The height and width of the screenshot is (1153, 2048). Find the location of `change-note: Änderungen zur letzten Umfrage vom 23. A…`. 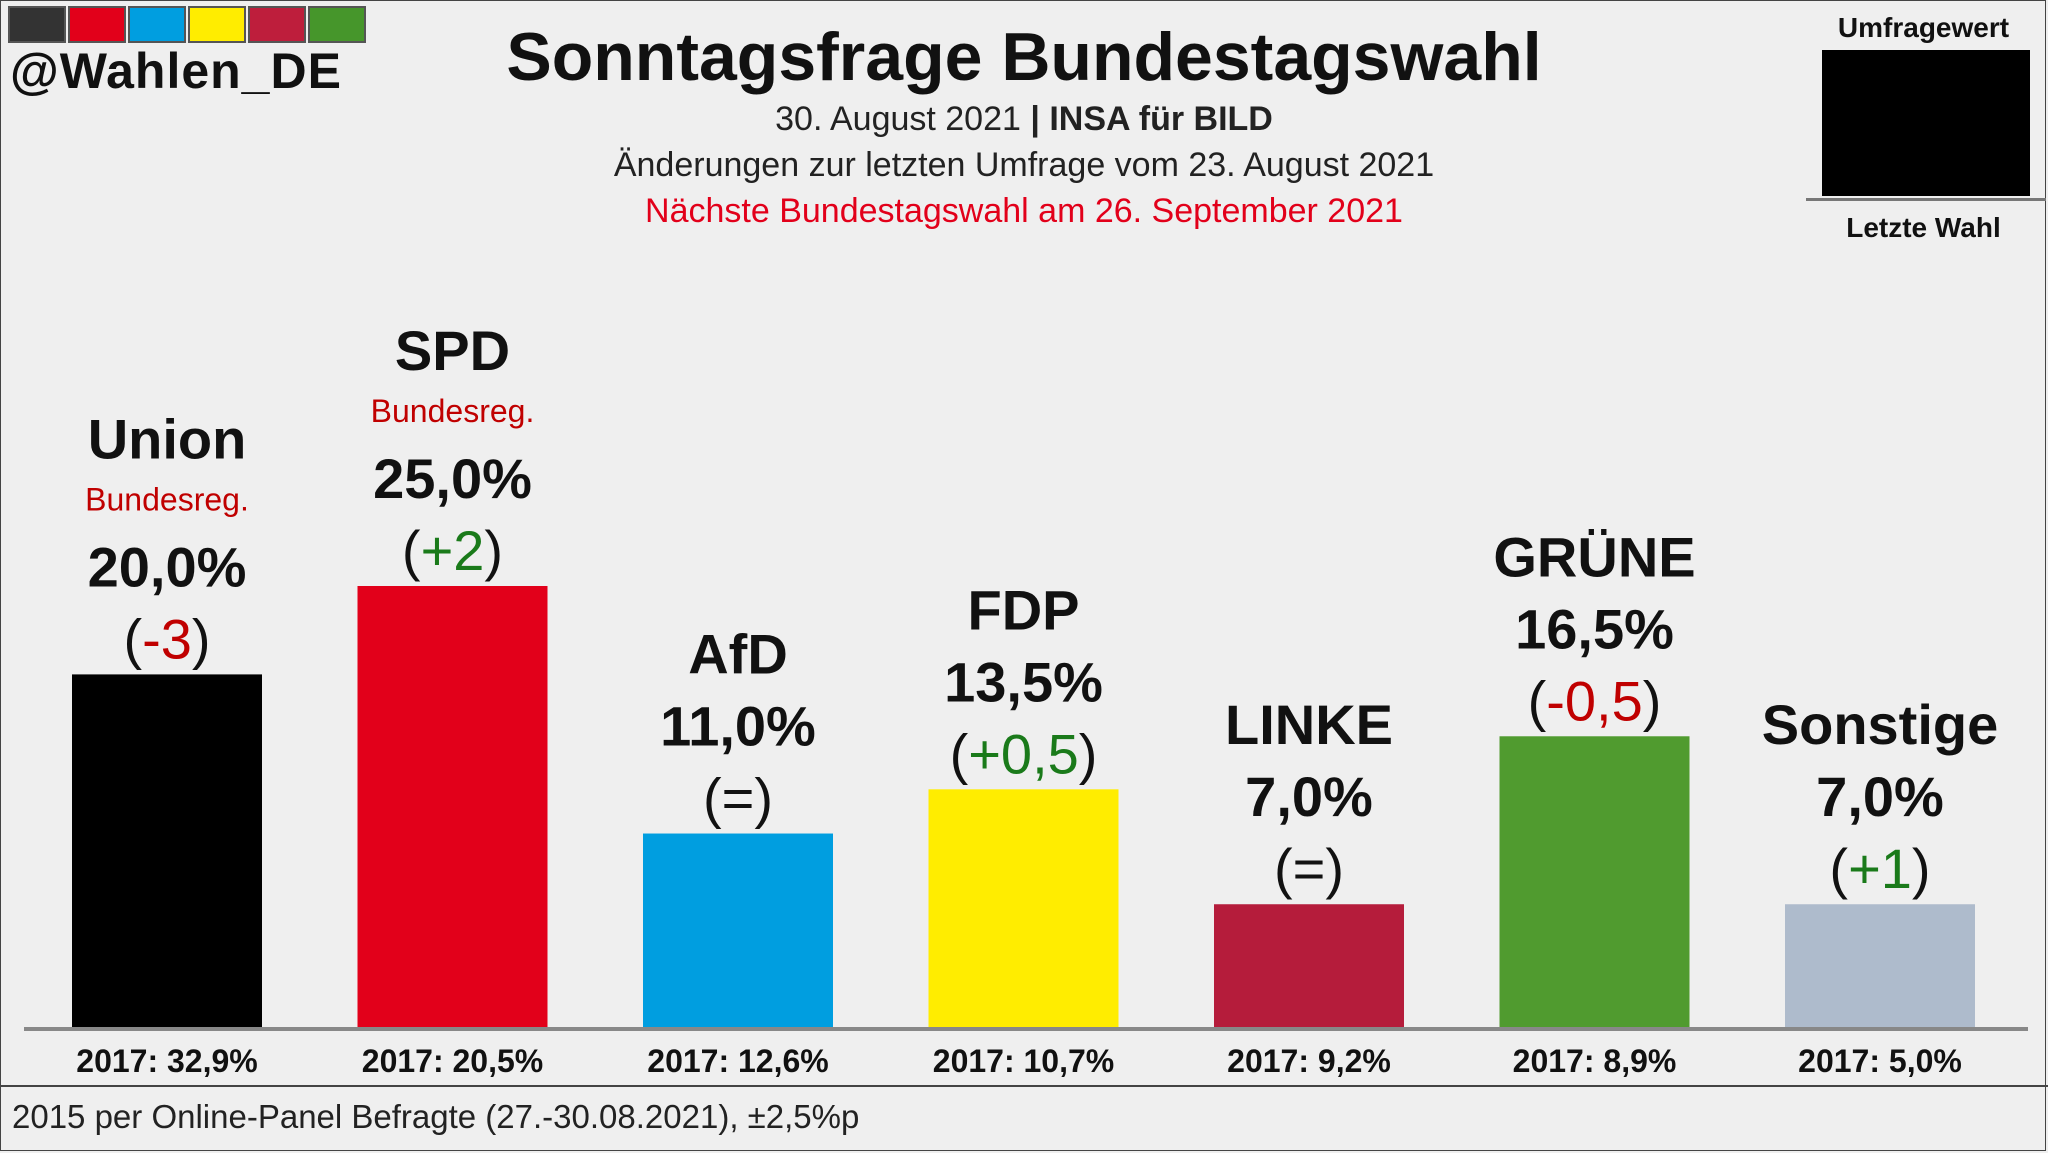

change-note: Änderungen zur letzten Umfrage vom 23. A… is located at coordinates (1024, 165).